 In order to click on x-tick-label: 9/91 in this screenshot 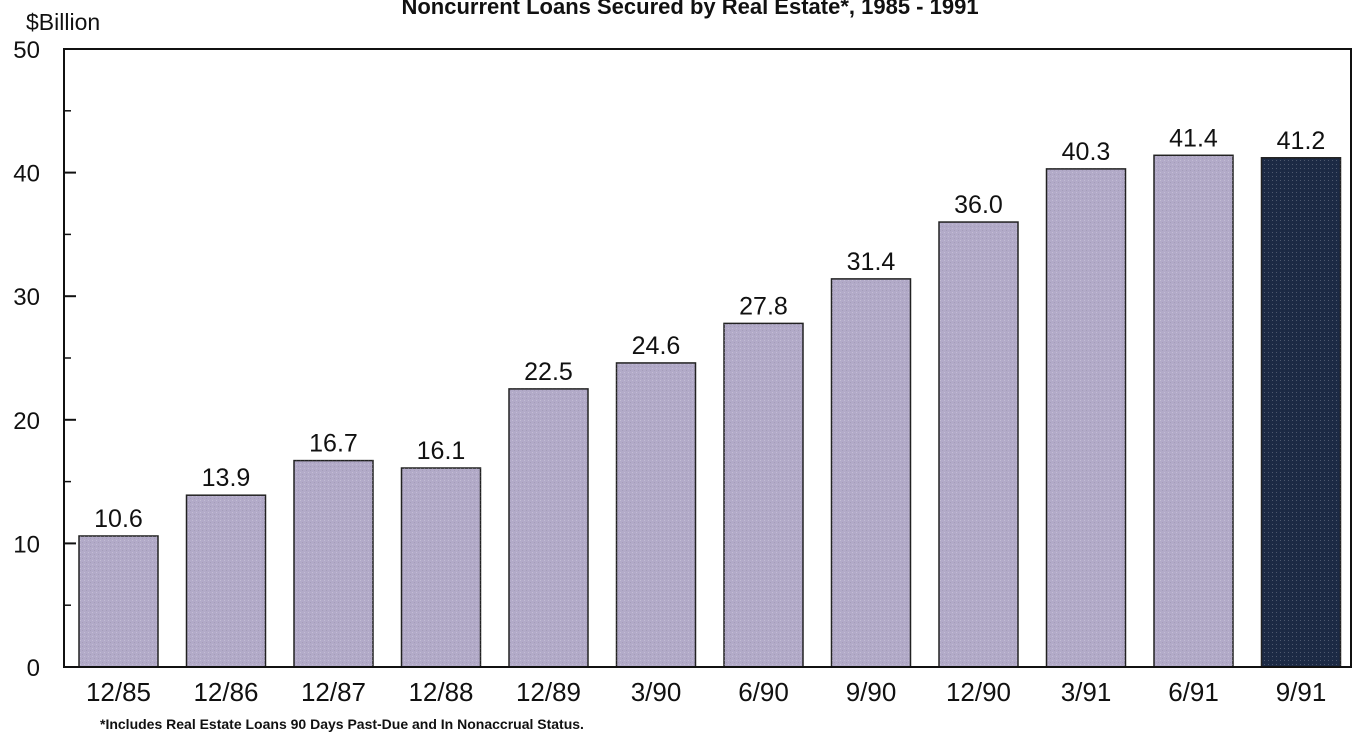, I will do `click(1301, 692)`.